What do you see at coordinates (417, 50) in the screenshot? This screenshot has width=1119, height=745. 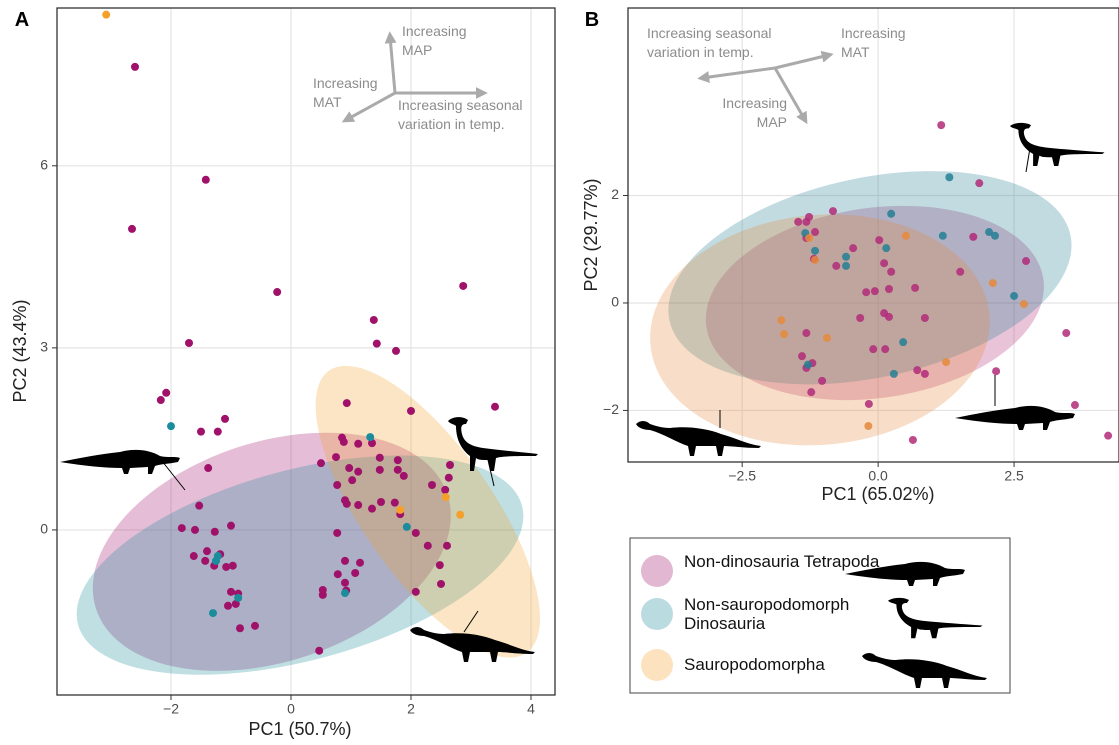 I see `annotation: MAP` at bounding box center [417, 50].